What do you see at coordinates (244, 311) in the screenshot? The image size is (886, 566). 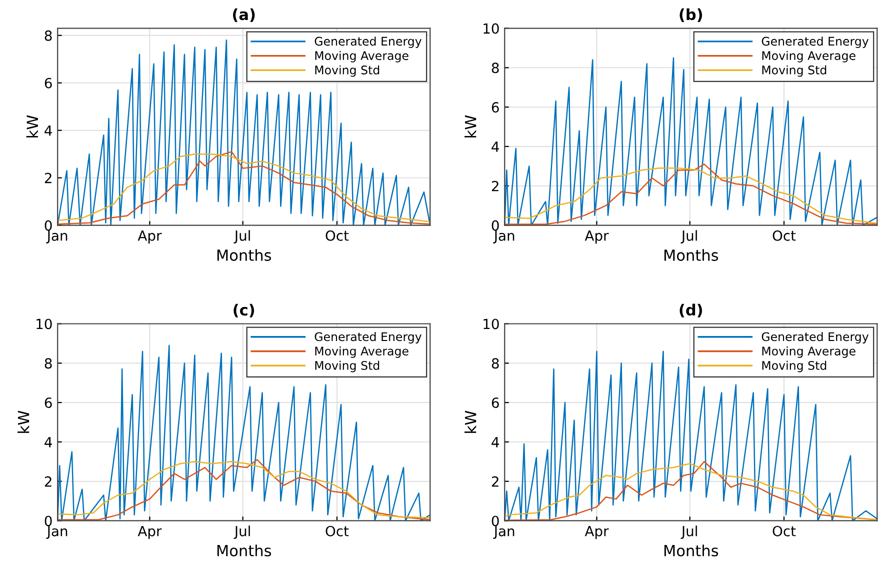 I see `chart-title: (c)` at bounding box center [244, 311].